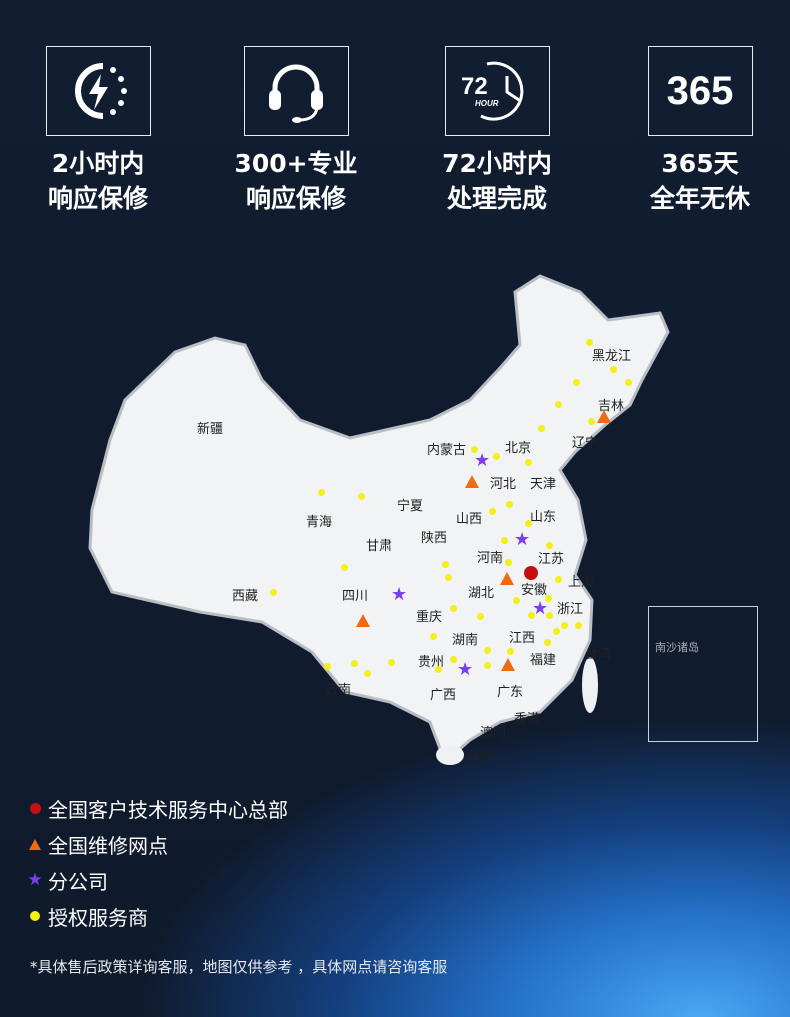 This screenshot has width=790, height=1017. I want to click on province-label: 云南, so click(338, 690).